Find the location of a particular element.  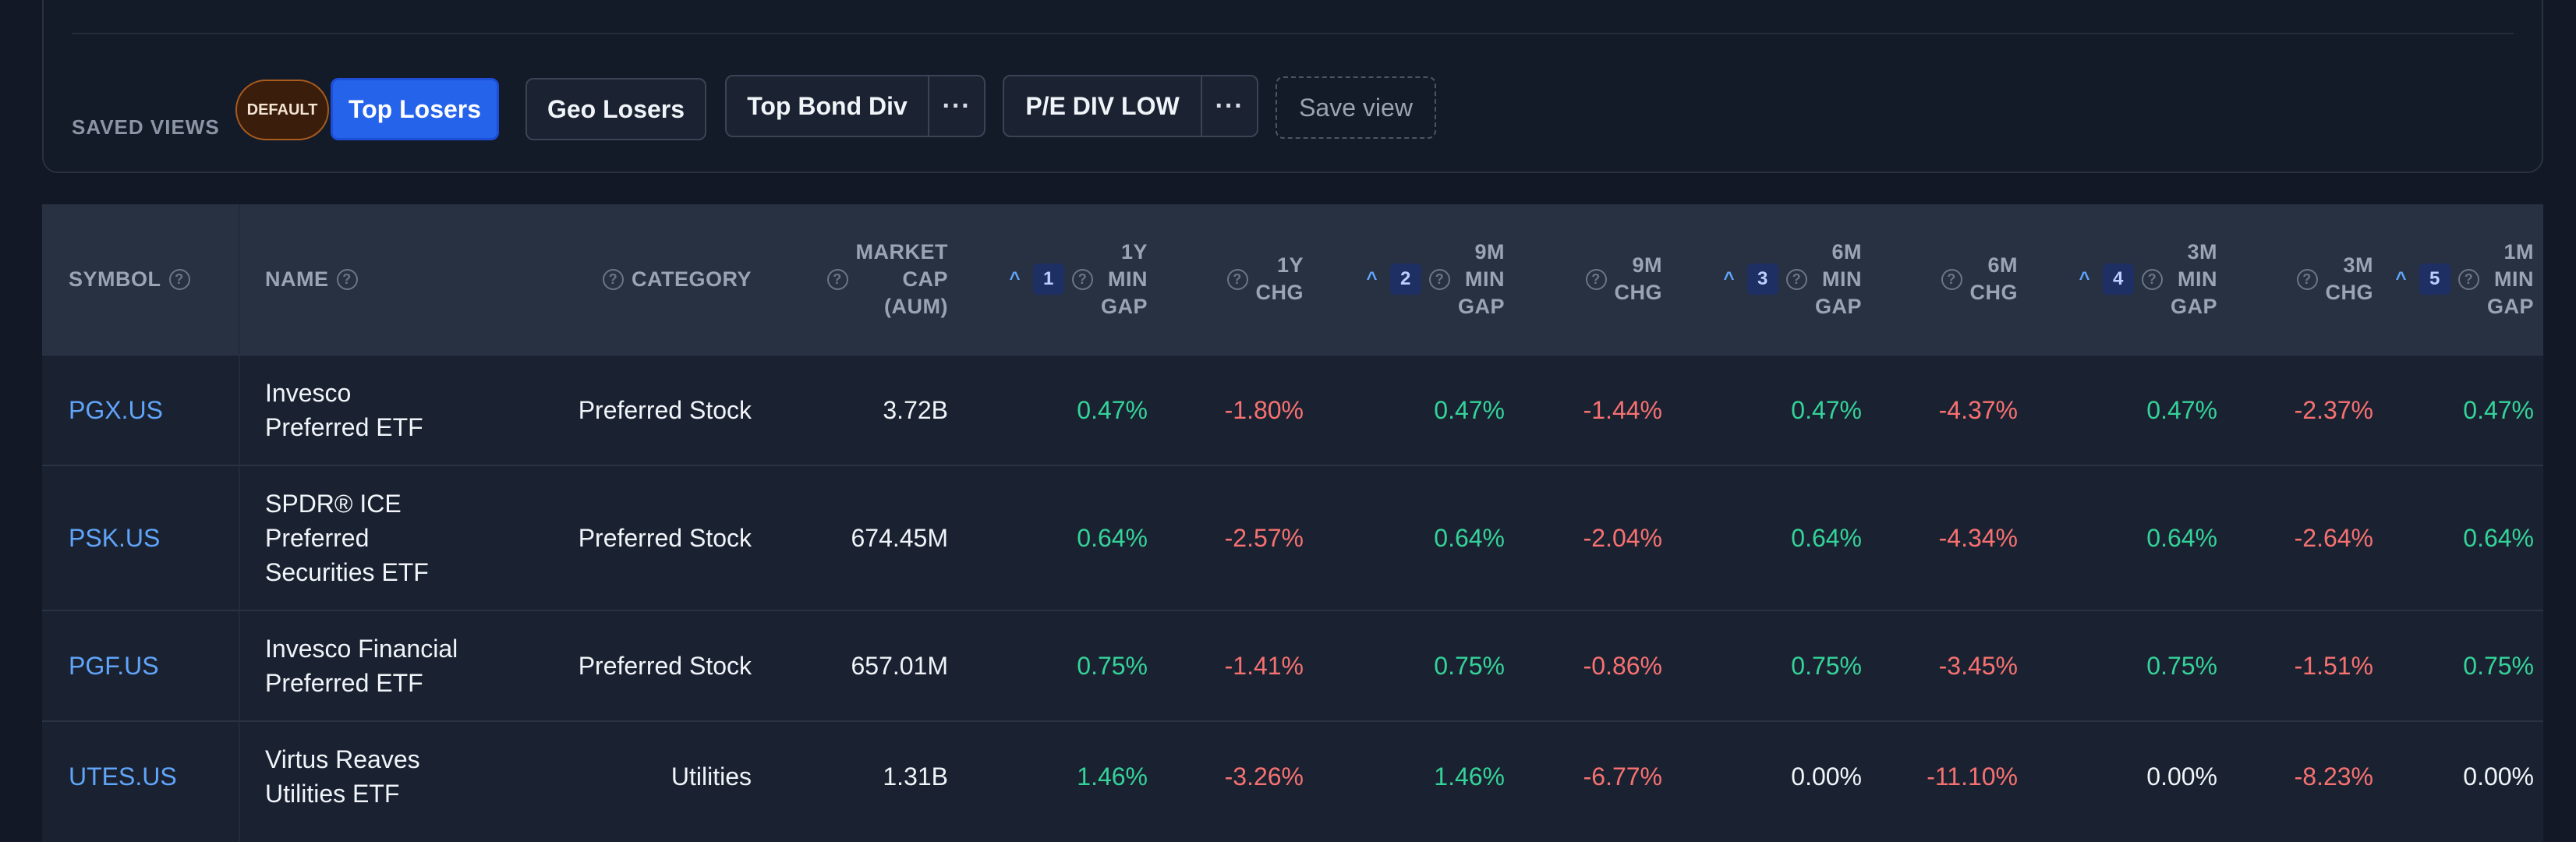

sort-order-badge: 4 is located at coordinates (2118, 279).